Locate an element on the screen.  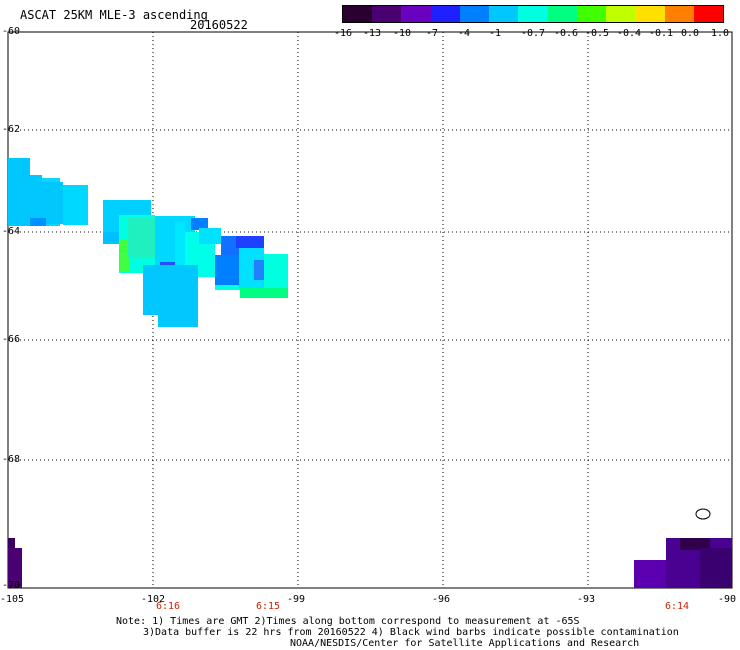
scale-label: -16 is located at coordinates (343, 33).